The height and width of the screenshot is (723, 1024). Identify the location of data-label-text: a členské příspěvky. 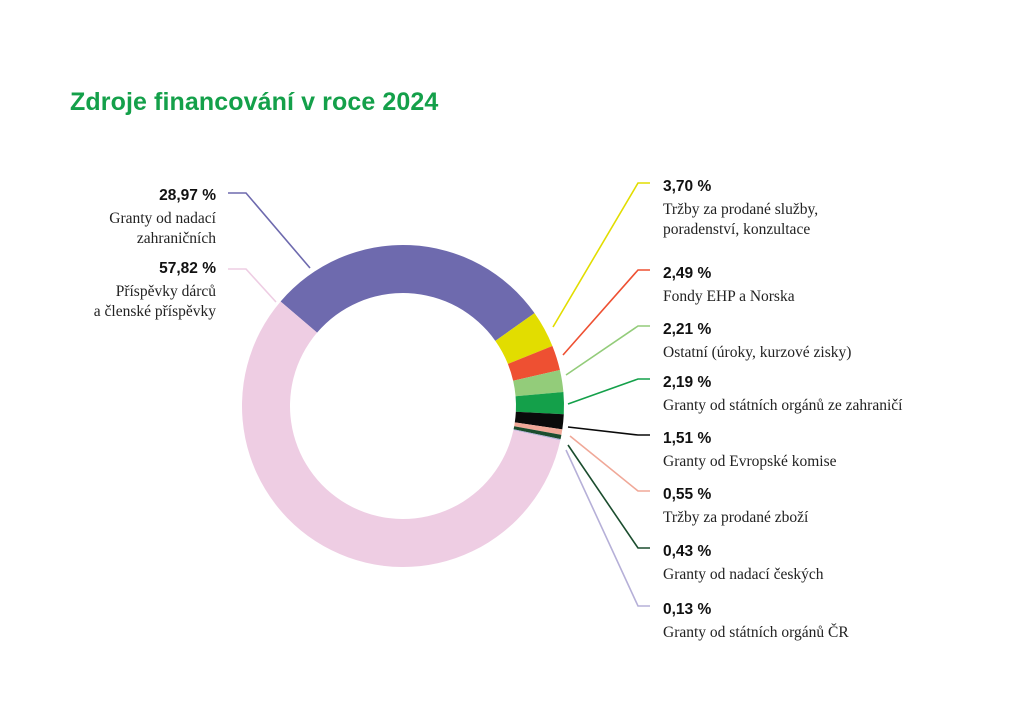
(155, 311).